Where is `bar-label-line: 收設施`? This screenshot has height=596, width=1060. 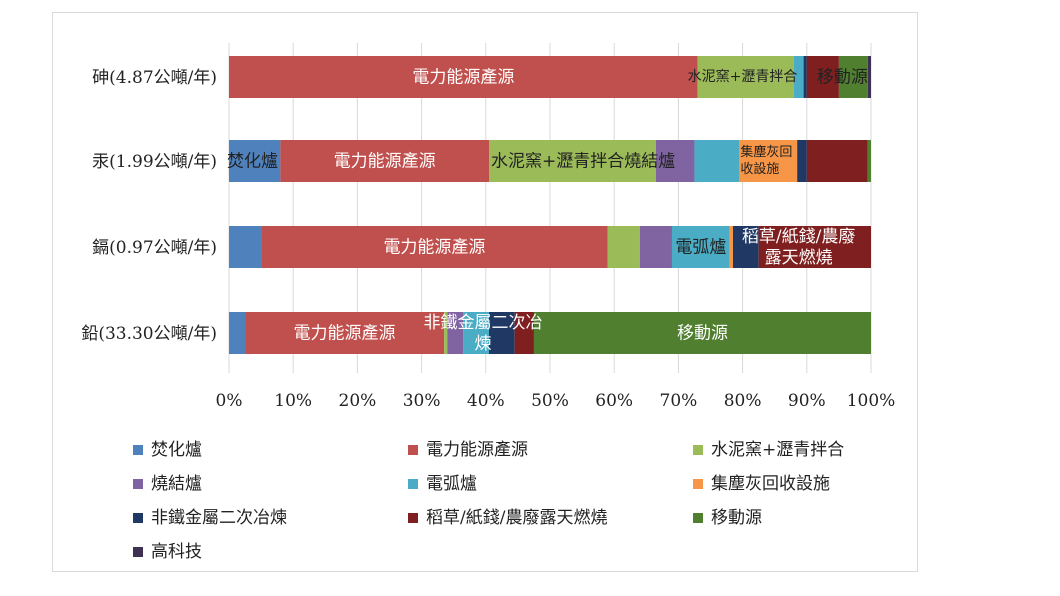 bar-label-line: 收設施 is located at coordinates (759, 169).